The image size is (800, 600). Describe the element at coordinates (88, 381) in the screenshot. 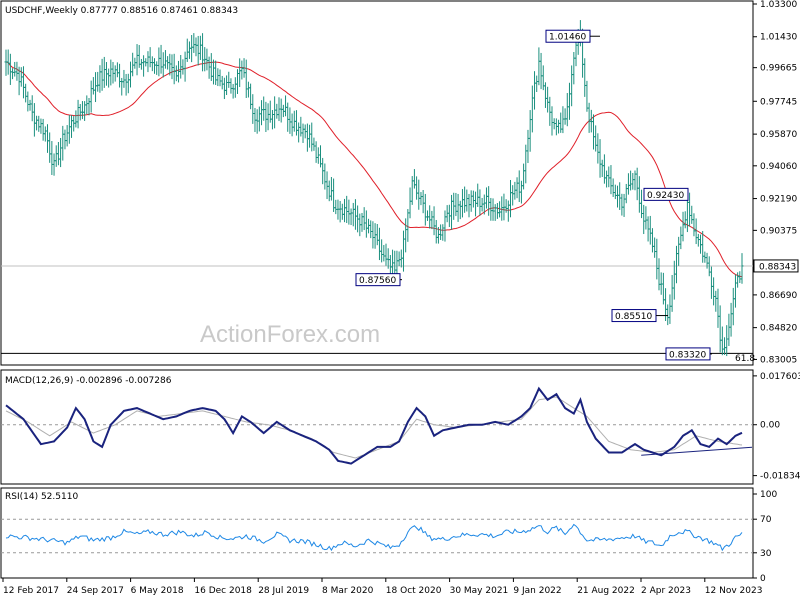

I see `macd-header: MACD(12,26,9) -0.002896 -0.007286` at that location.